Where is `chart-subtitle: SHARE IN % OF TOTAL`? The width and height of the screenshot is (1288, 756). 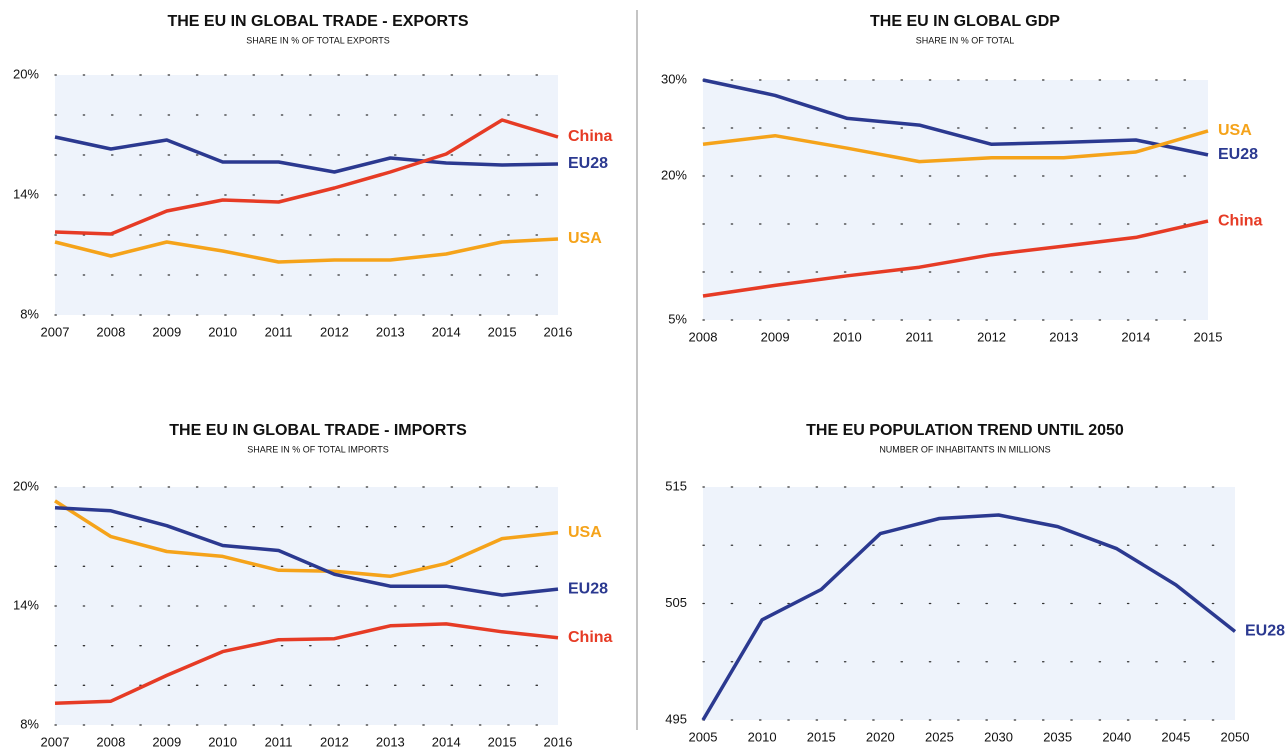 chart-subtitle: SHARE IN % OF TOTAL is located at coordinates (965, 40).